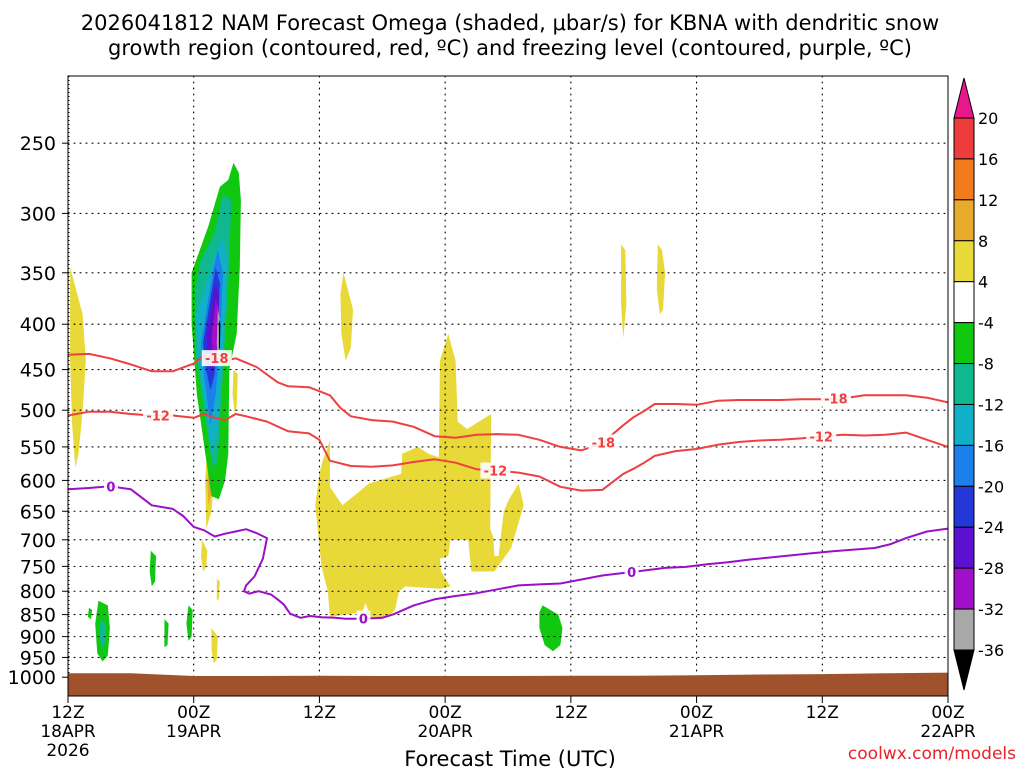  I want to click on y-tick-label: 400, so click(38, 325).